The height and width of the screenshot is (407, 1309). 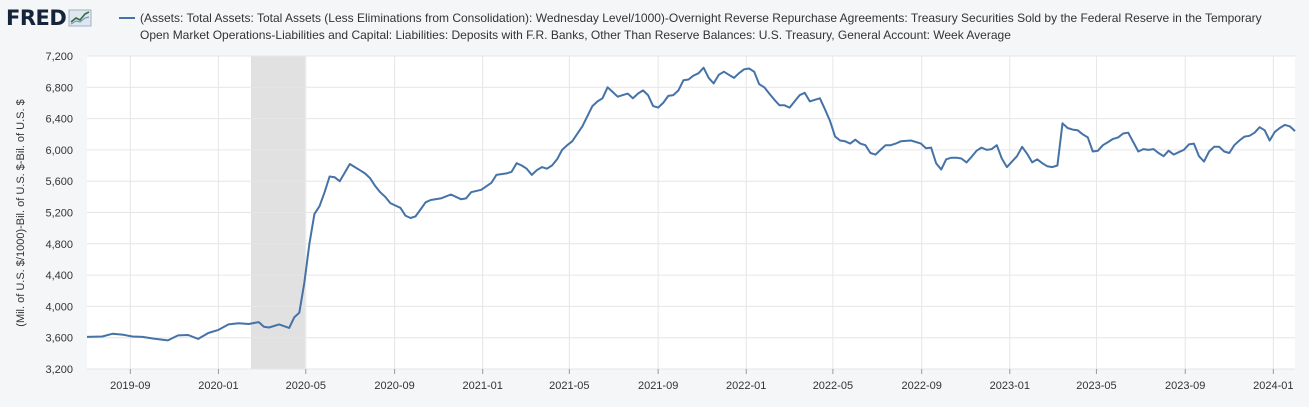 What do you see at coordinates (833, 386) in the screenshot?
I see `x-tick-label: 2022-05` at bounding box center [833, 386].